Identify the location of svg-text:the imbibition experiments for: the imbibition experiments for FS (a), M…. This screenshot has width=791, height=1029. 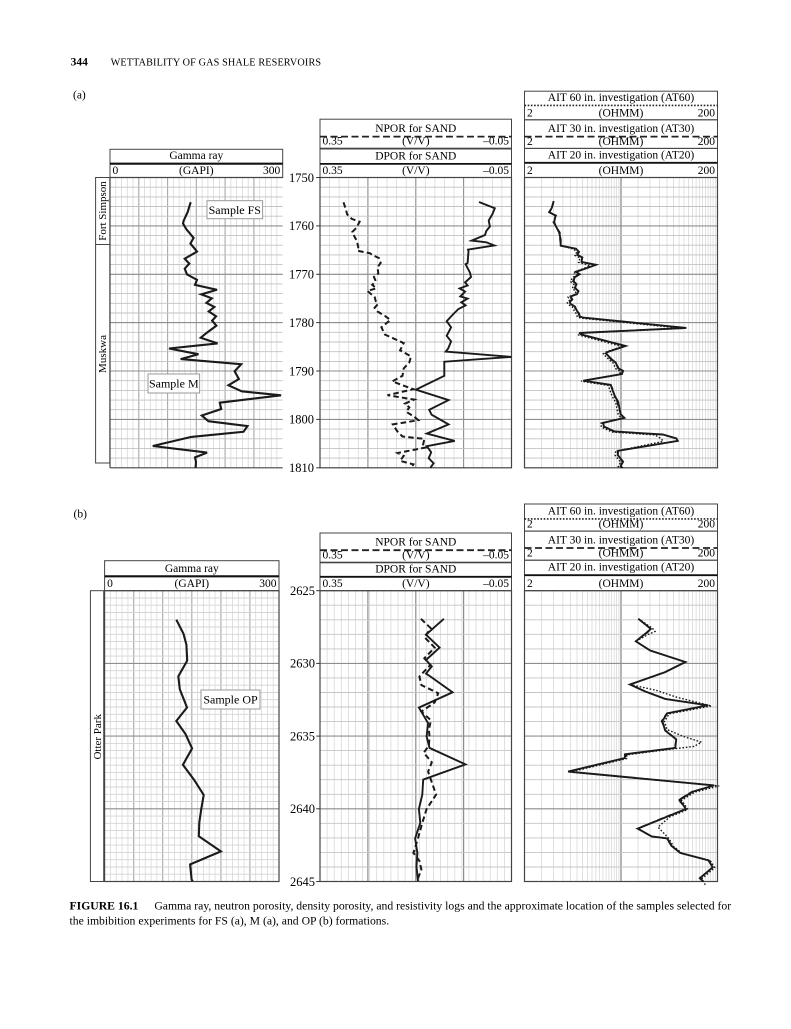
(230, 921).